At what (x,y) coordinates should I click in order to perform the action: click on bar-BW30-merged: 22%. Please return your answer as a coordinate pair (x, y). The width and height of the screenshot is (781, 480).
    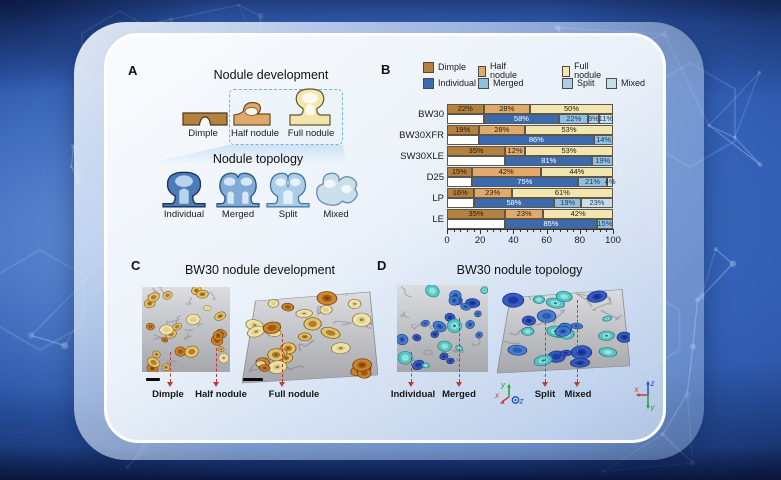
    Looking at the image, I should click on (574, 119).